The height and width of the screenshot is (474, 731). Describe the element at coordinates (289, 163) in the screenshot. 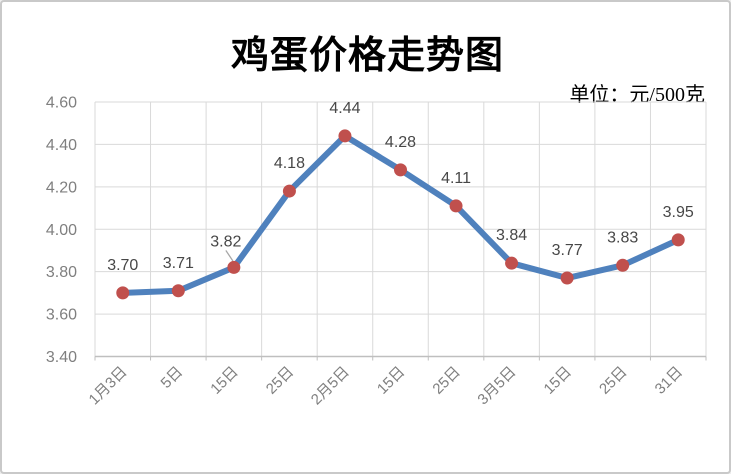

I see `data-point-label: 4.18` at that location.